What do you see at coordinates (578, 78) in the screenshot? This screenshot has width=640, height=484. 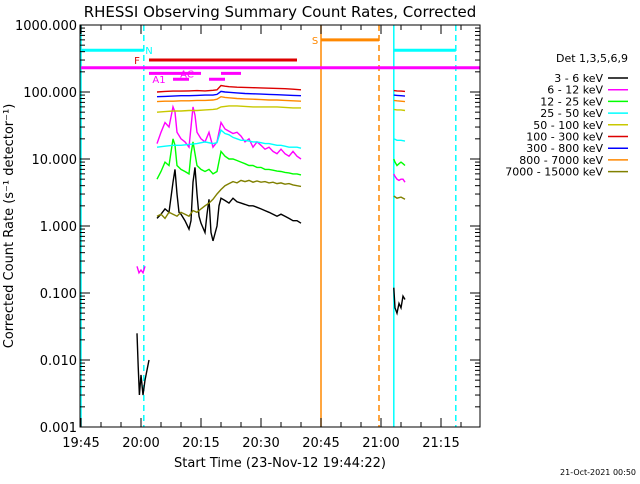 I see `legend-label: 3 - 6 keV` at bounding box center [578, 78].